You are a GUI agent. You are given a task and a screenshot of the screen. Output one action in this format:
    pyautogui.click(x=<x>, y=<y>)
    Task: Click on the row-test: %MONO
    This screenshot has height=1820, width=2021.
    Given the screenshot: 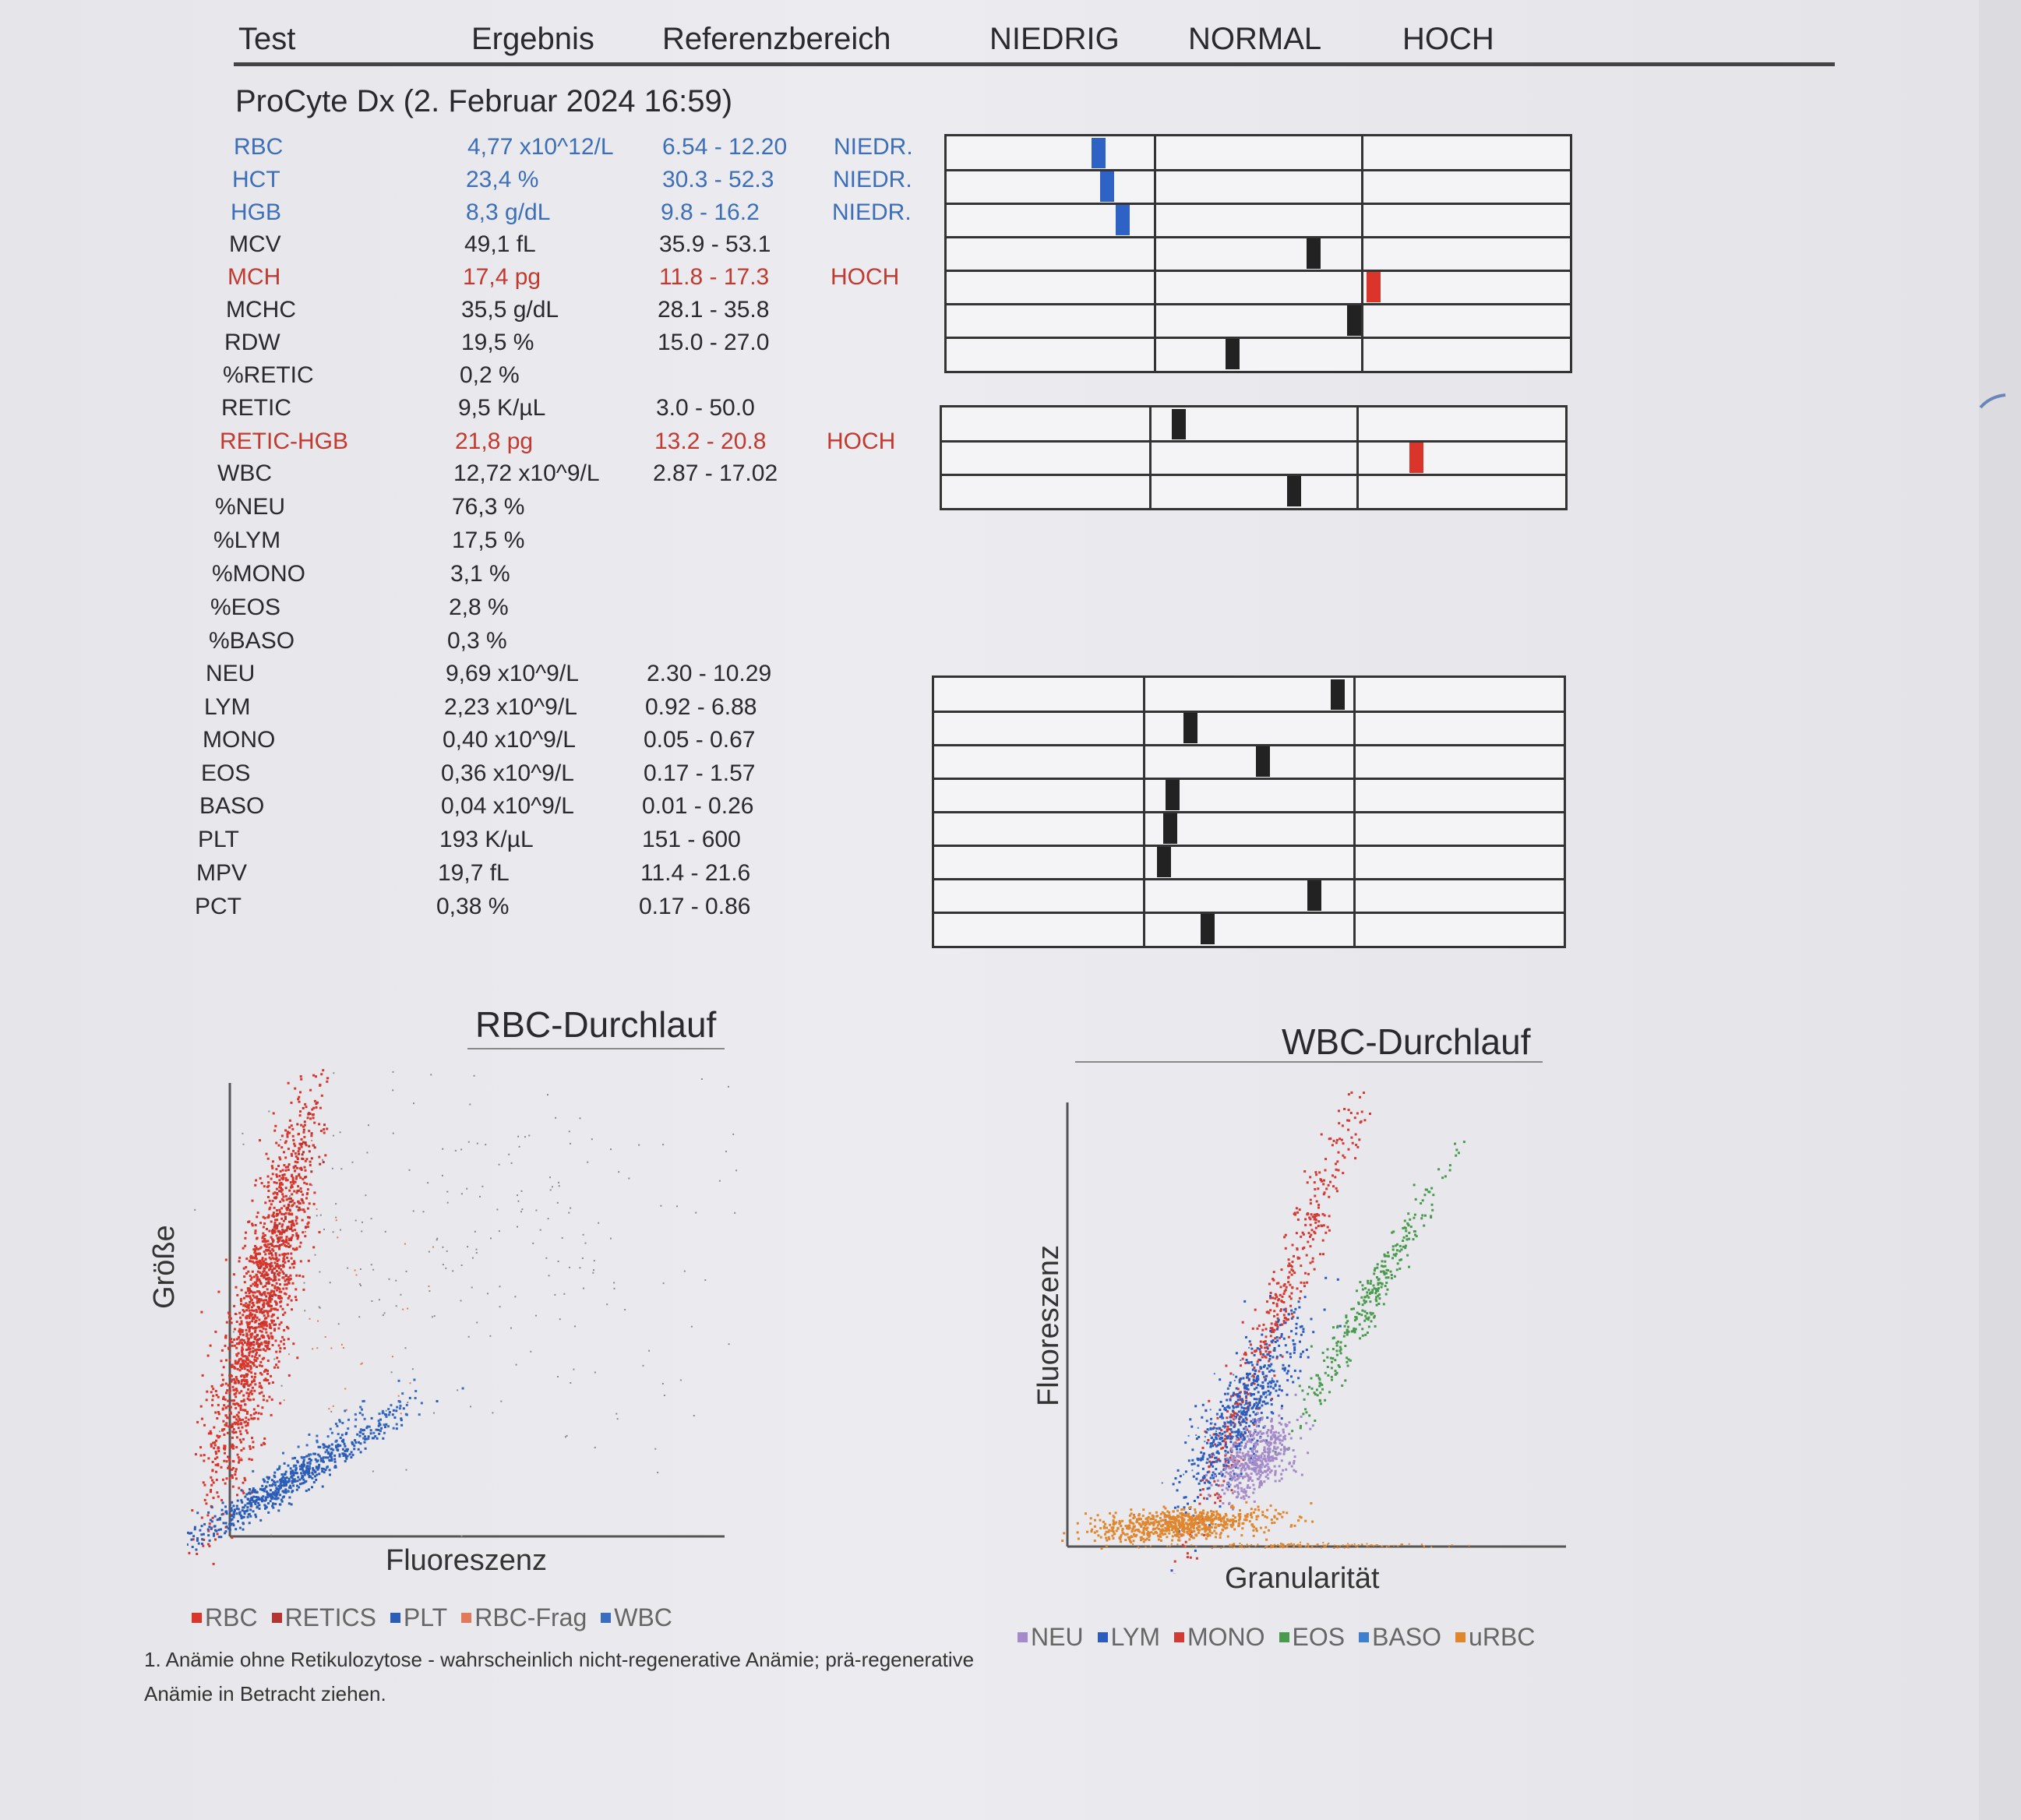 What is the action you would take?
    pyautogui.click(x=258, y=574)
    